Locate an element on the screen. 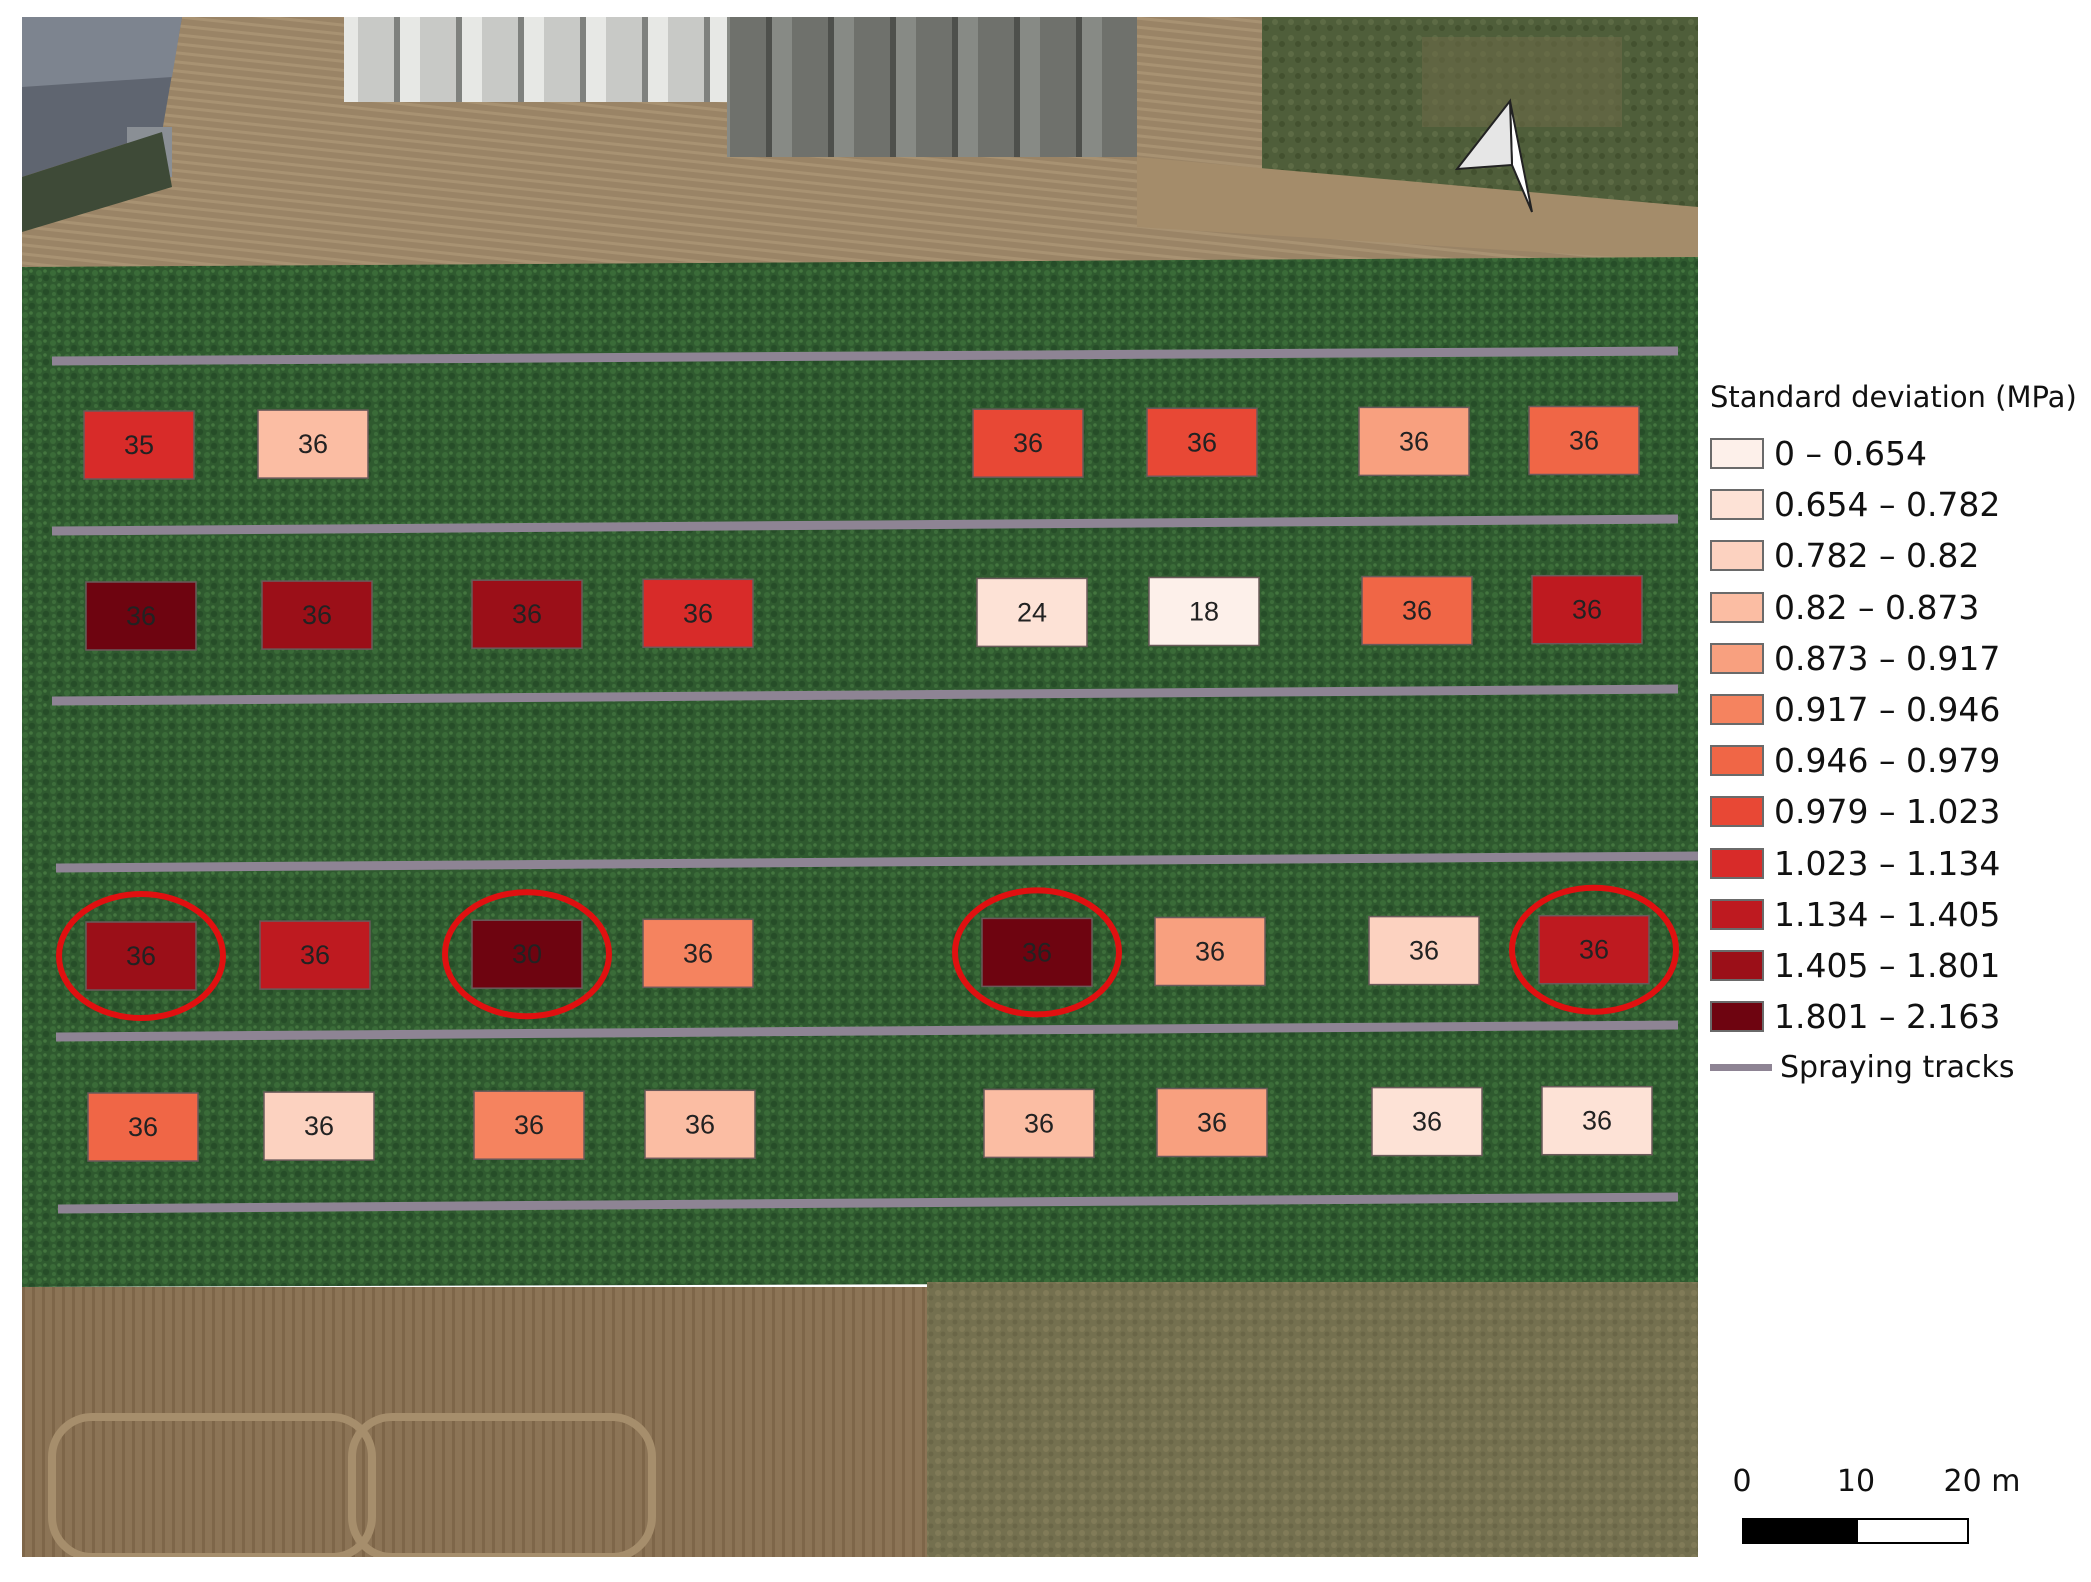  legend-row: 0.873 – 0.917 is located at coordinates (1900, 658).